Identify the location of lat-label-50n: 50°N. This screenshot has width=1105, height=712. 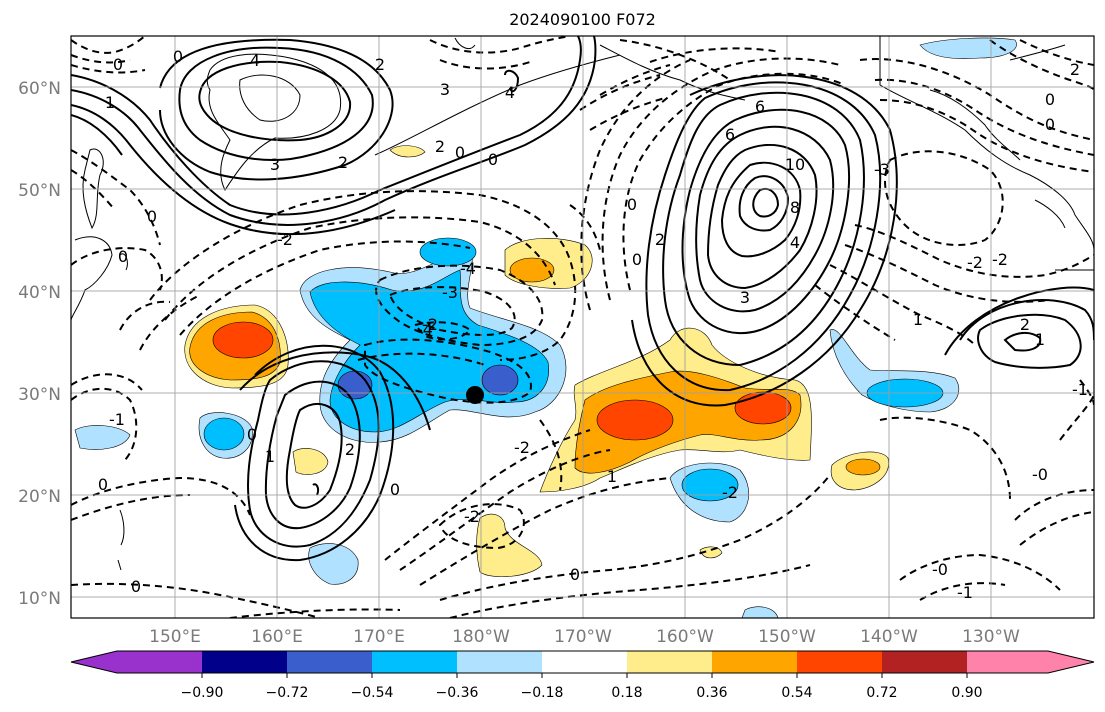
(39, 191).